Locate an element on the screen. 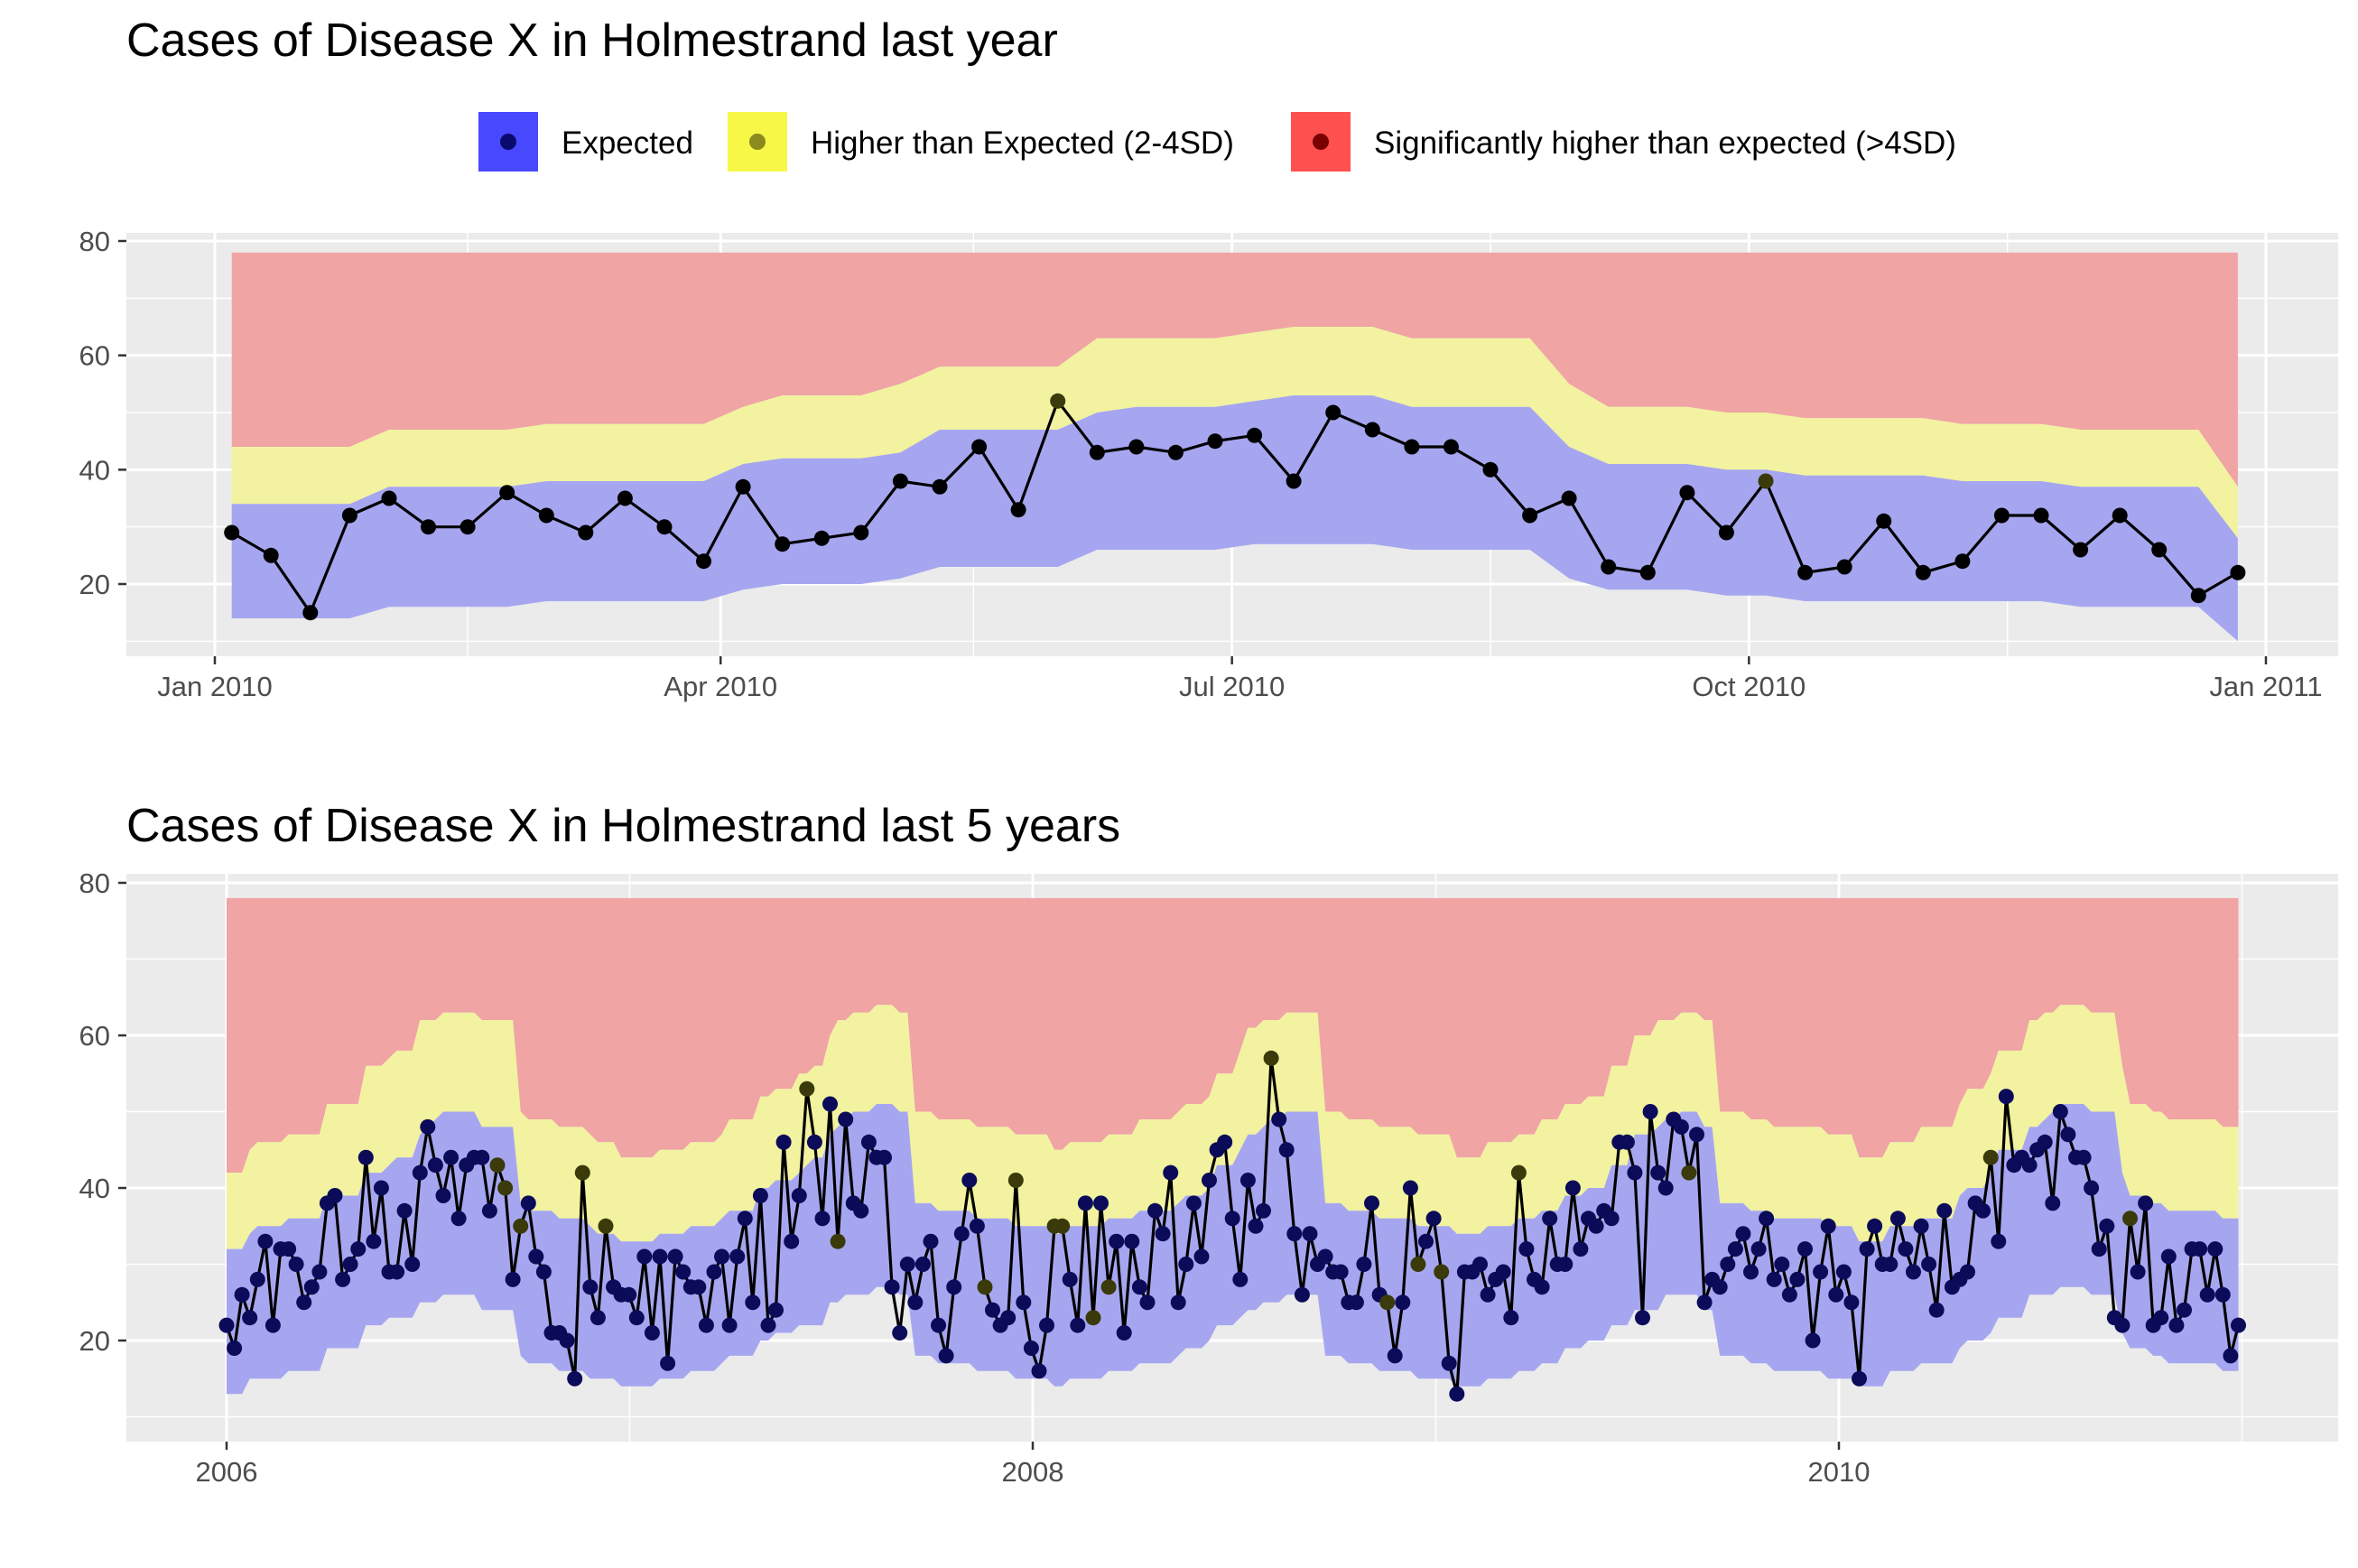 This screenshot has width=2358, height=1568. chart2-x-tick-label: 2008 is located at coordinates (1033, 1472).